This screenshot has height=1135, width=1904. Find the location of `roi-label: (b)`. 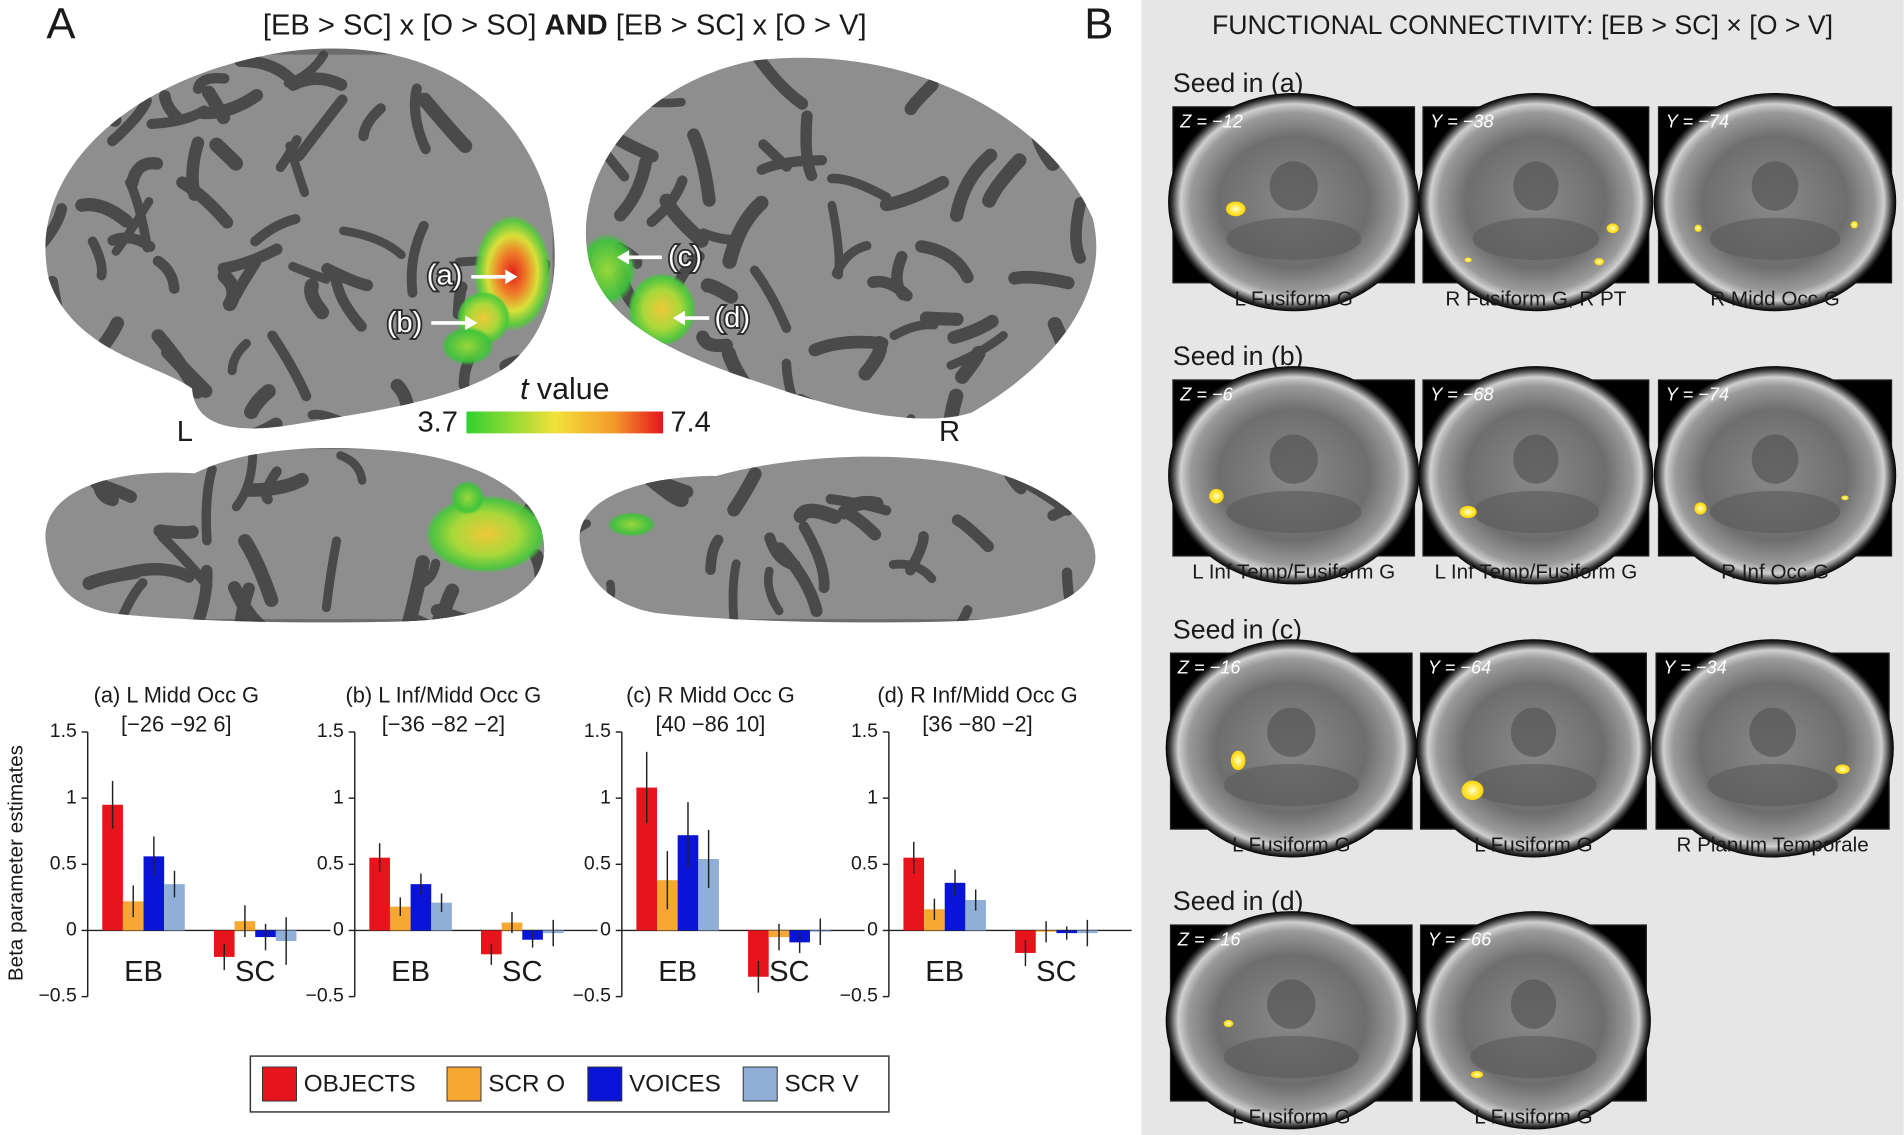

roi-label: (b) is located at coordinates (405, 323).